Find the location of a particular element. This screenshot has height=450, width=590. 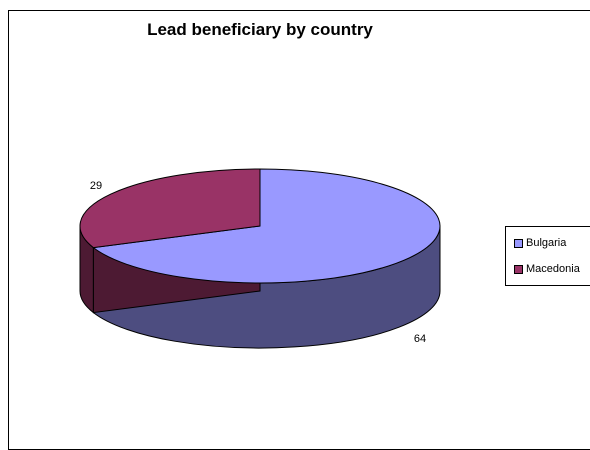

legend-label-bulgaria: Bulgaria is located at coordinates (546, 243).